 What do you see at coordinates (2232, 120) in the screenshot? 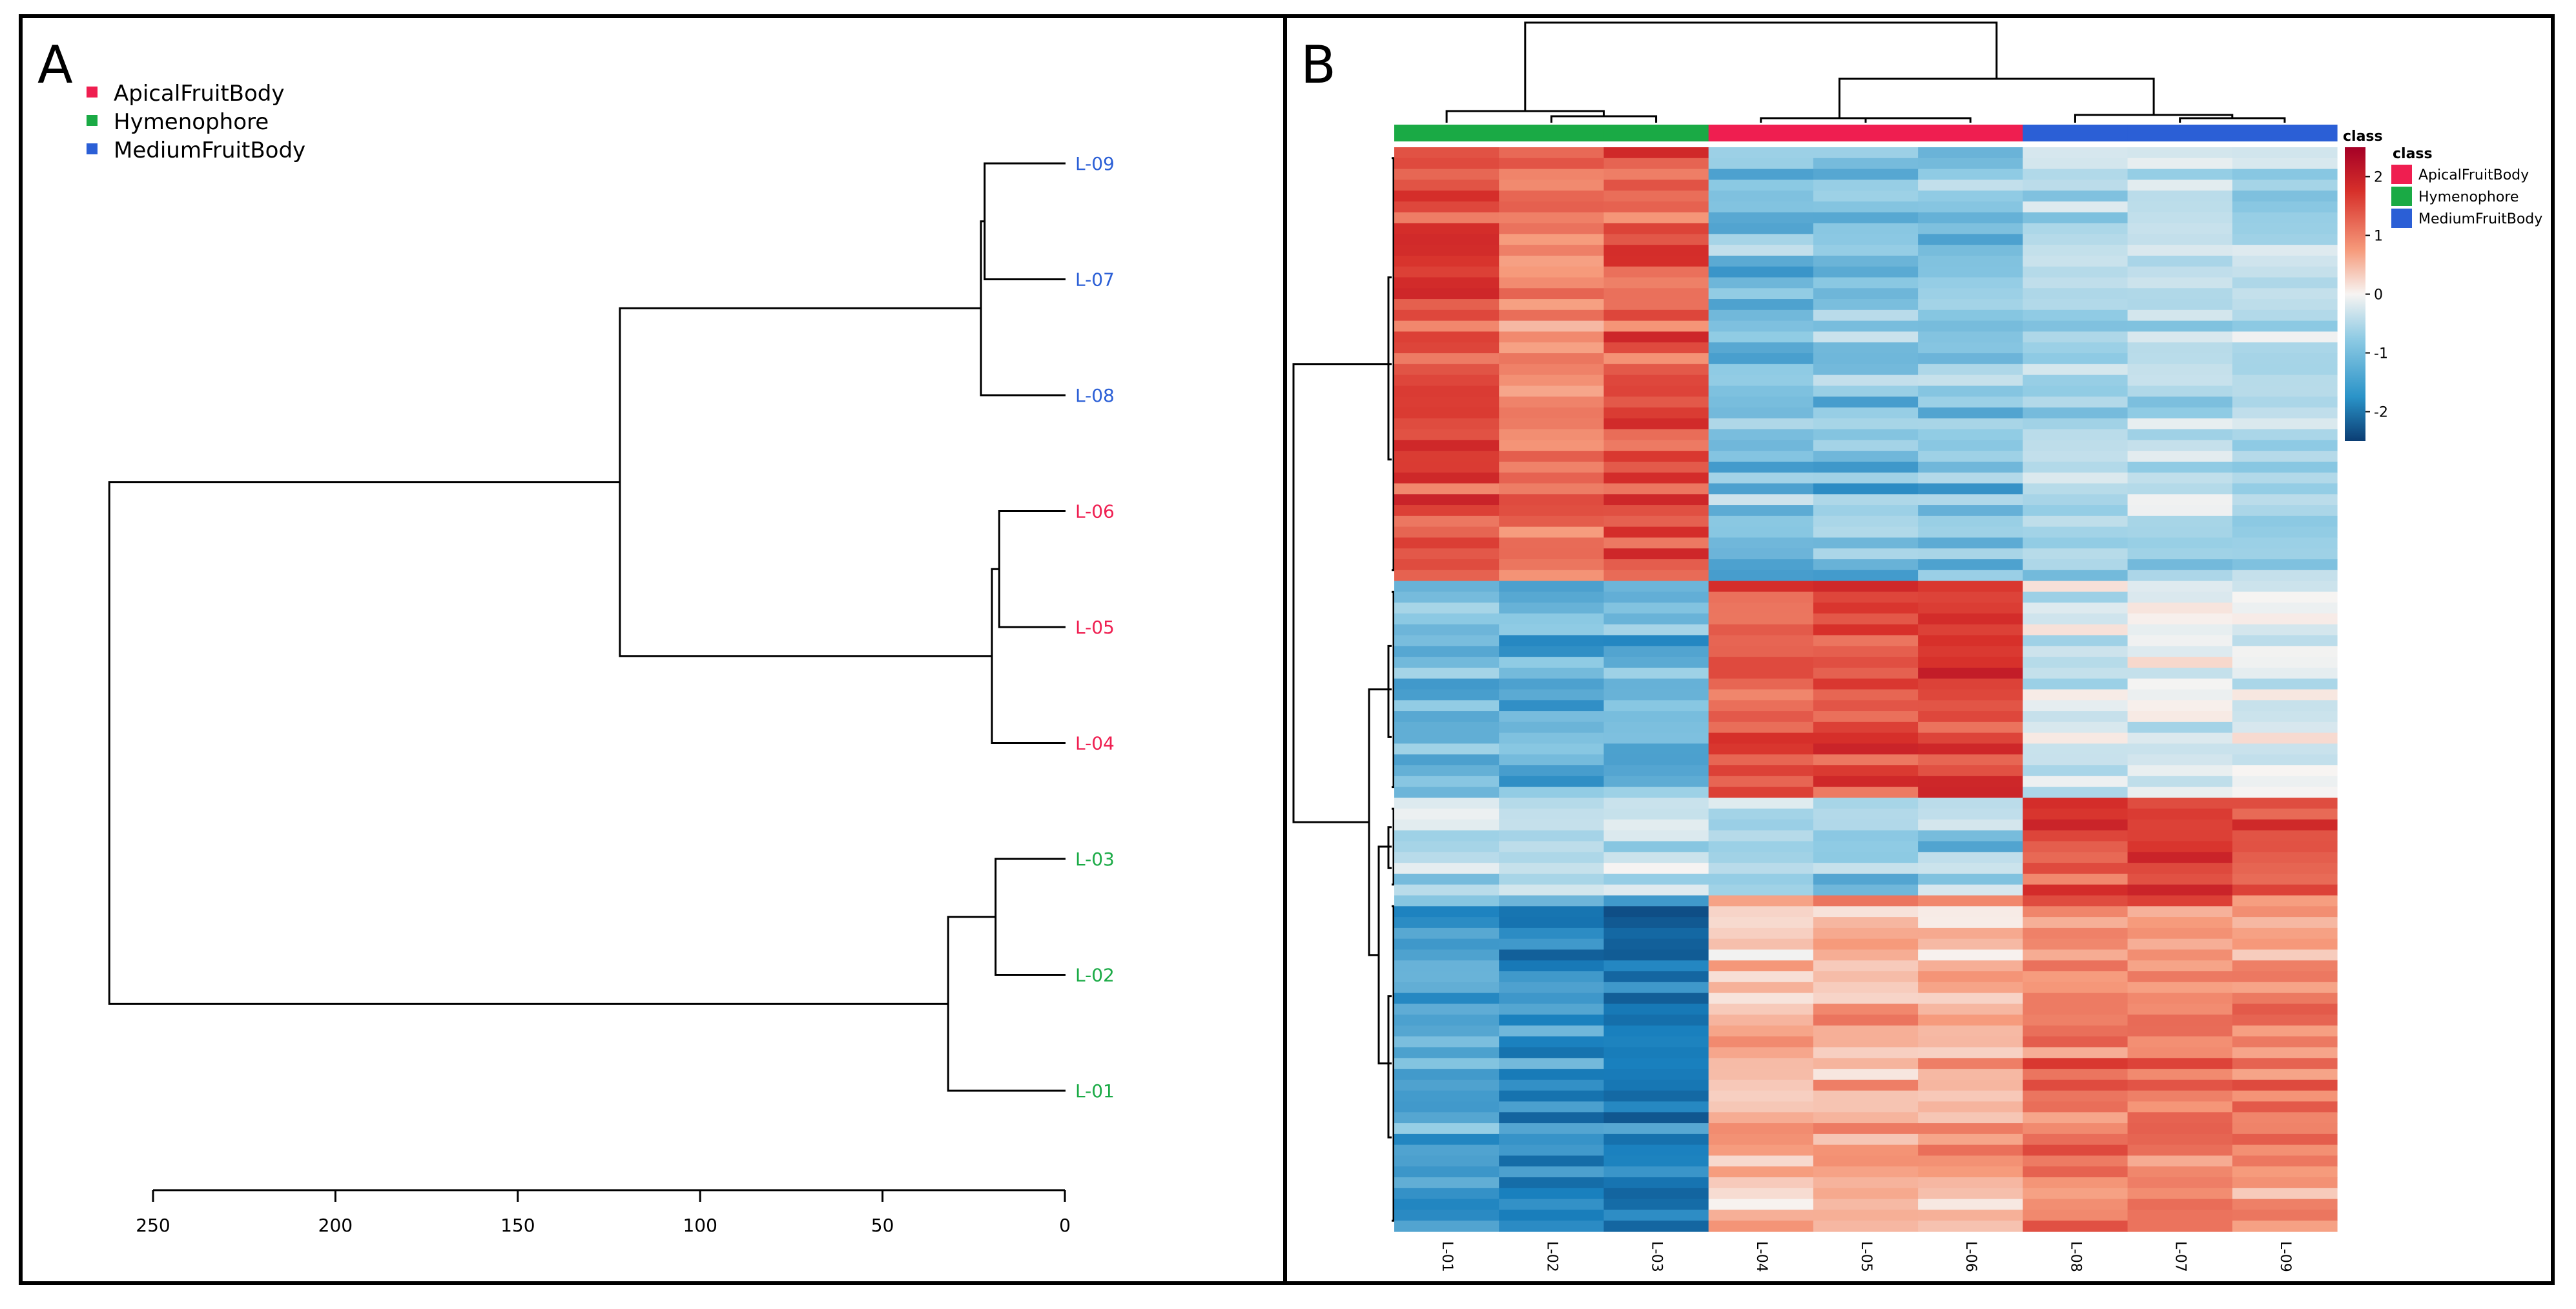
I see `column-dendrogram-branch` at bounding box center [2232, 120].